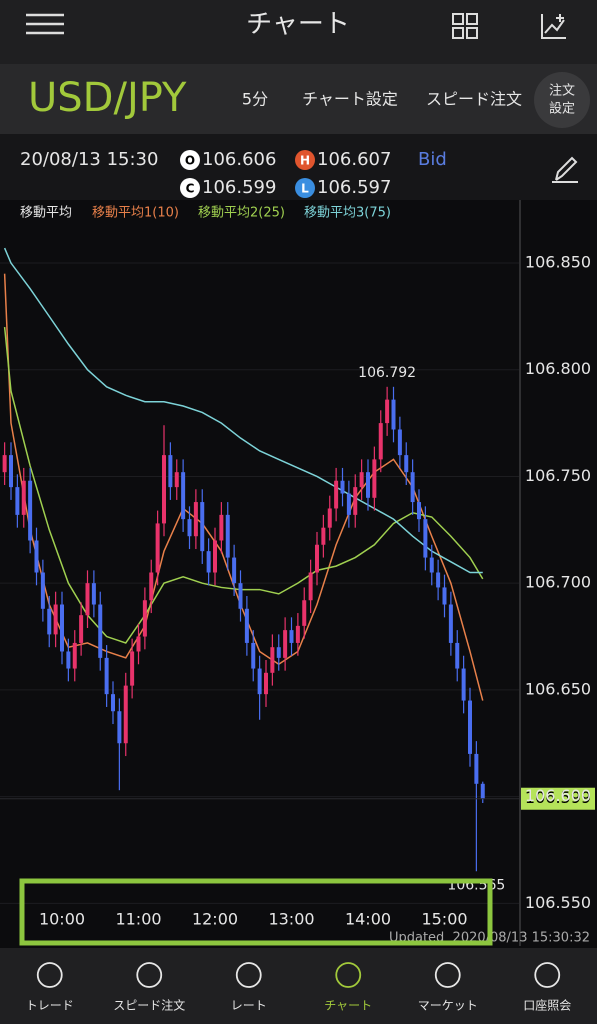 The height and width of the screenshot is (1024, 597). I want to click on nav-label: 口座照会, so click(547, 1005).